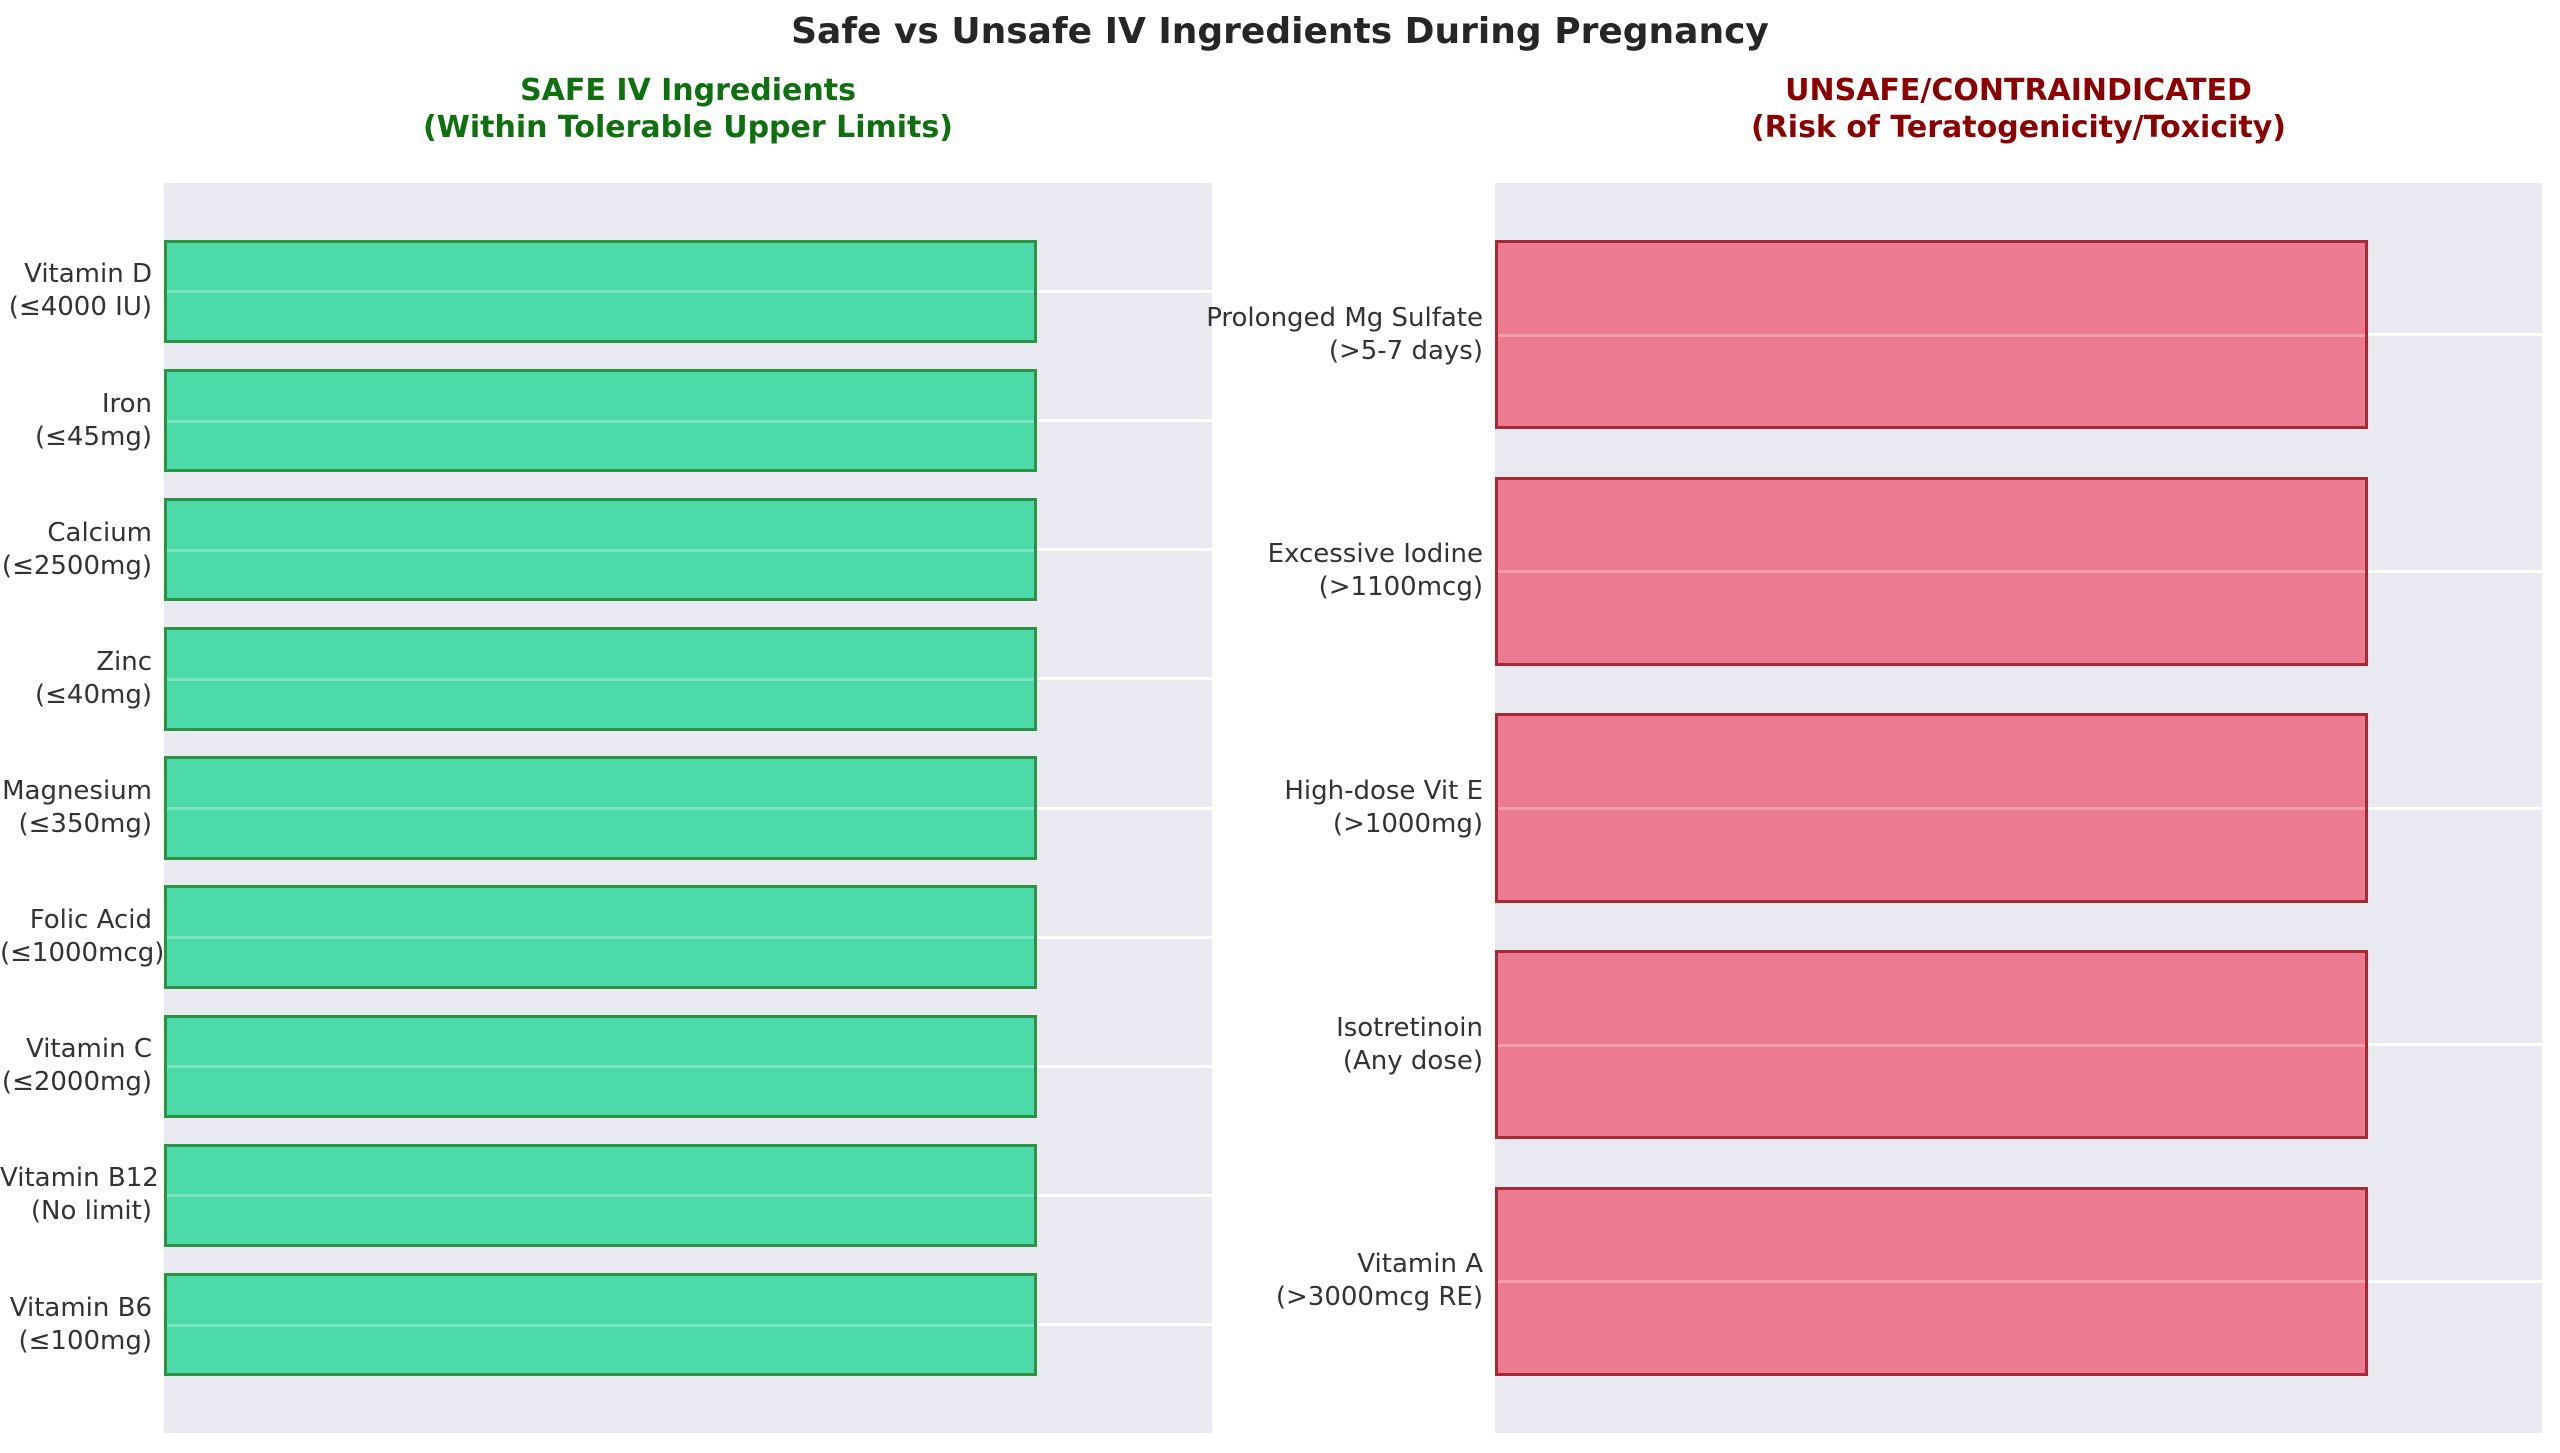 The width and height of the screenshot is (2560, 1453). What do you see at coordinates (76, 1066) in the screenshot?
I see `category-label: Vitamin C (≤2000mg)` at bounding box center [76, 1066].